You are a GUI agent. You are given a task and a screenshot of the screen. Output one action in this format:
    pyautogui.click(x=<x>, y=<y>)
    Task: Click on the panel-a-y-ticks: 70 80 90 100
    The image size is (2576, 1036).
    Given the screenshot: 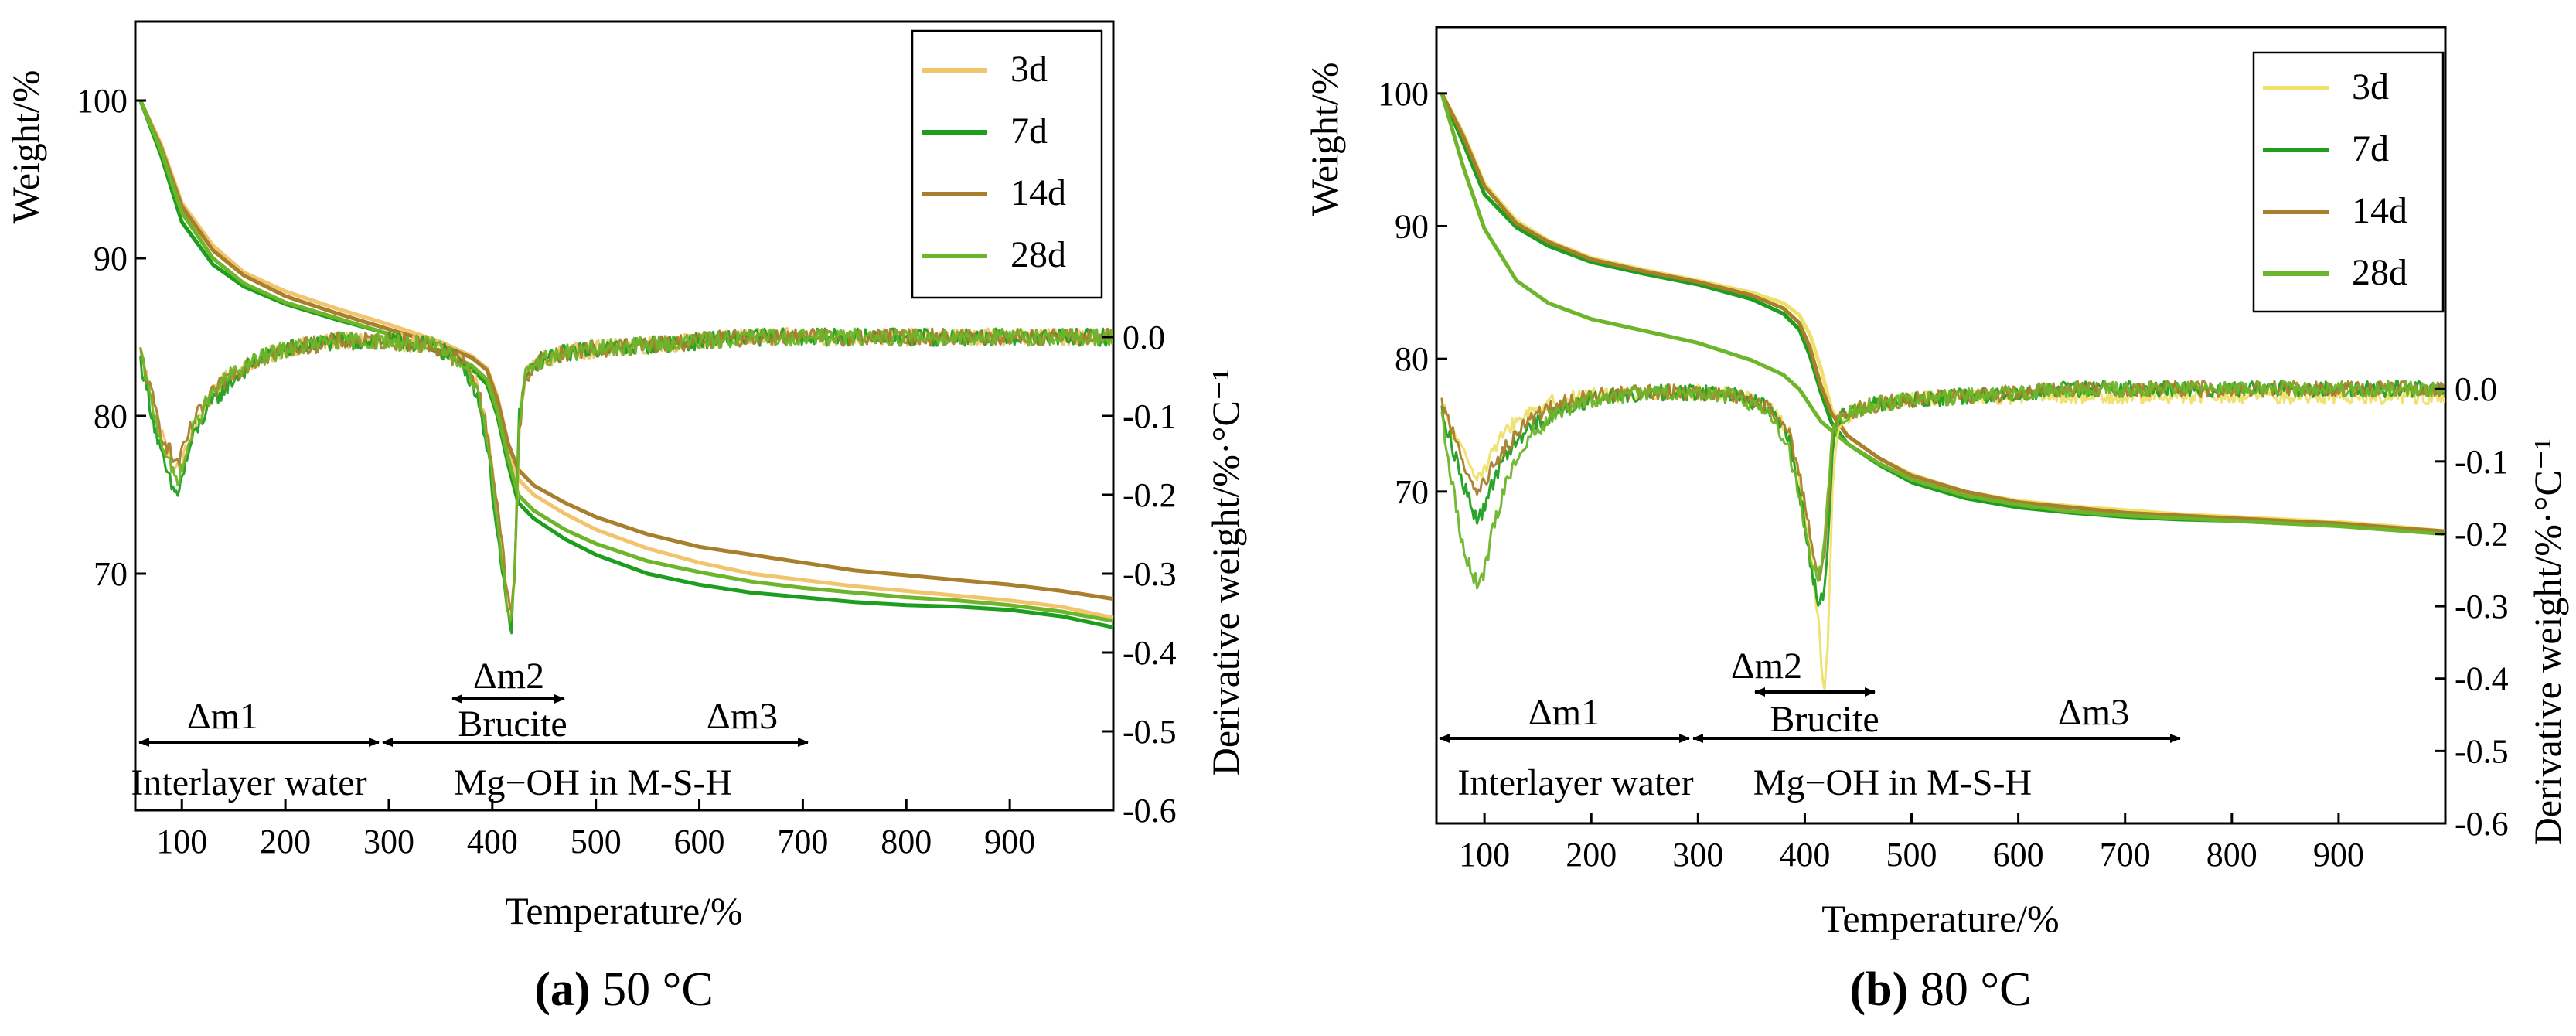 What is the action you would take?
    pyautogui.click(x=112, y=337)
    